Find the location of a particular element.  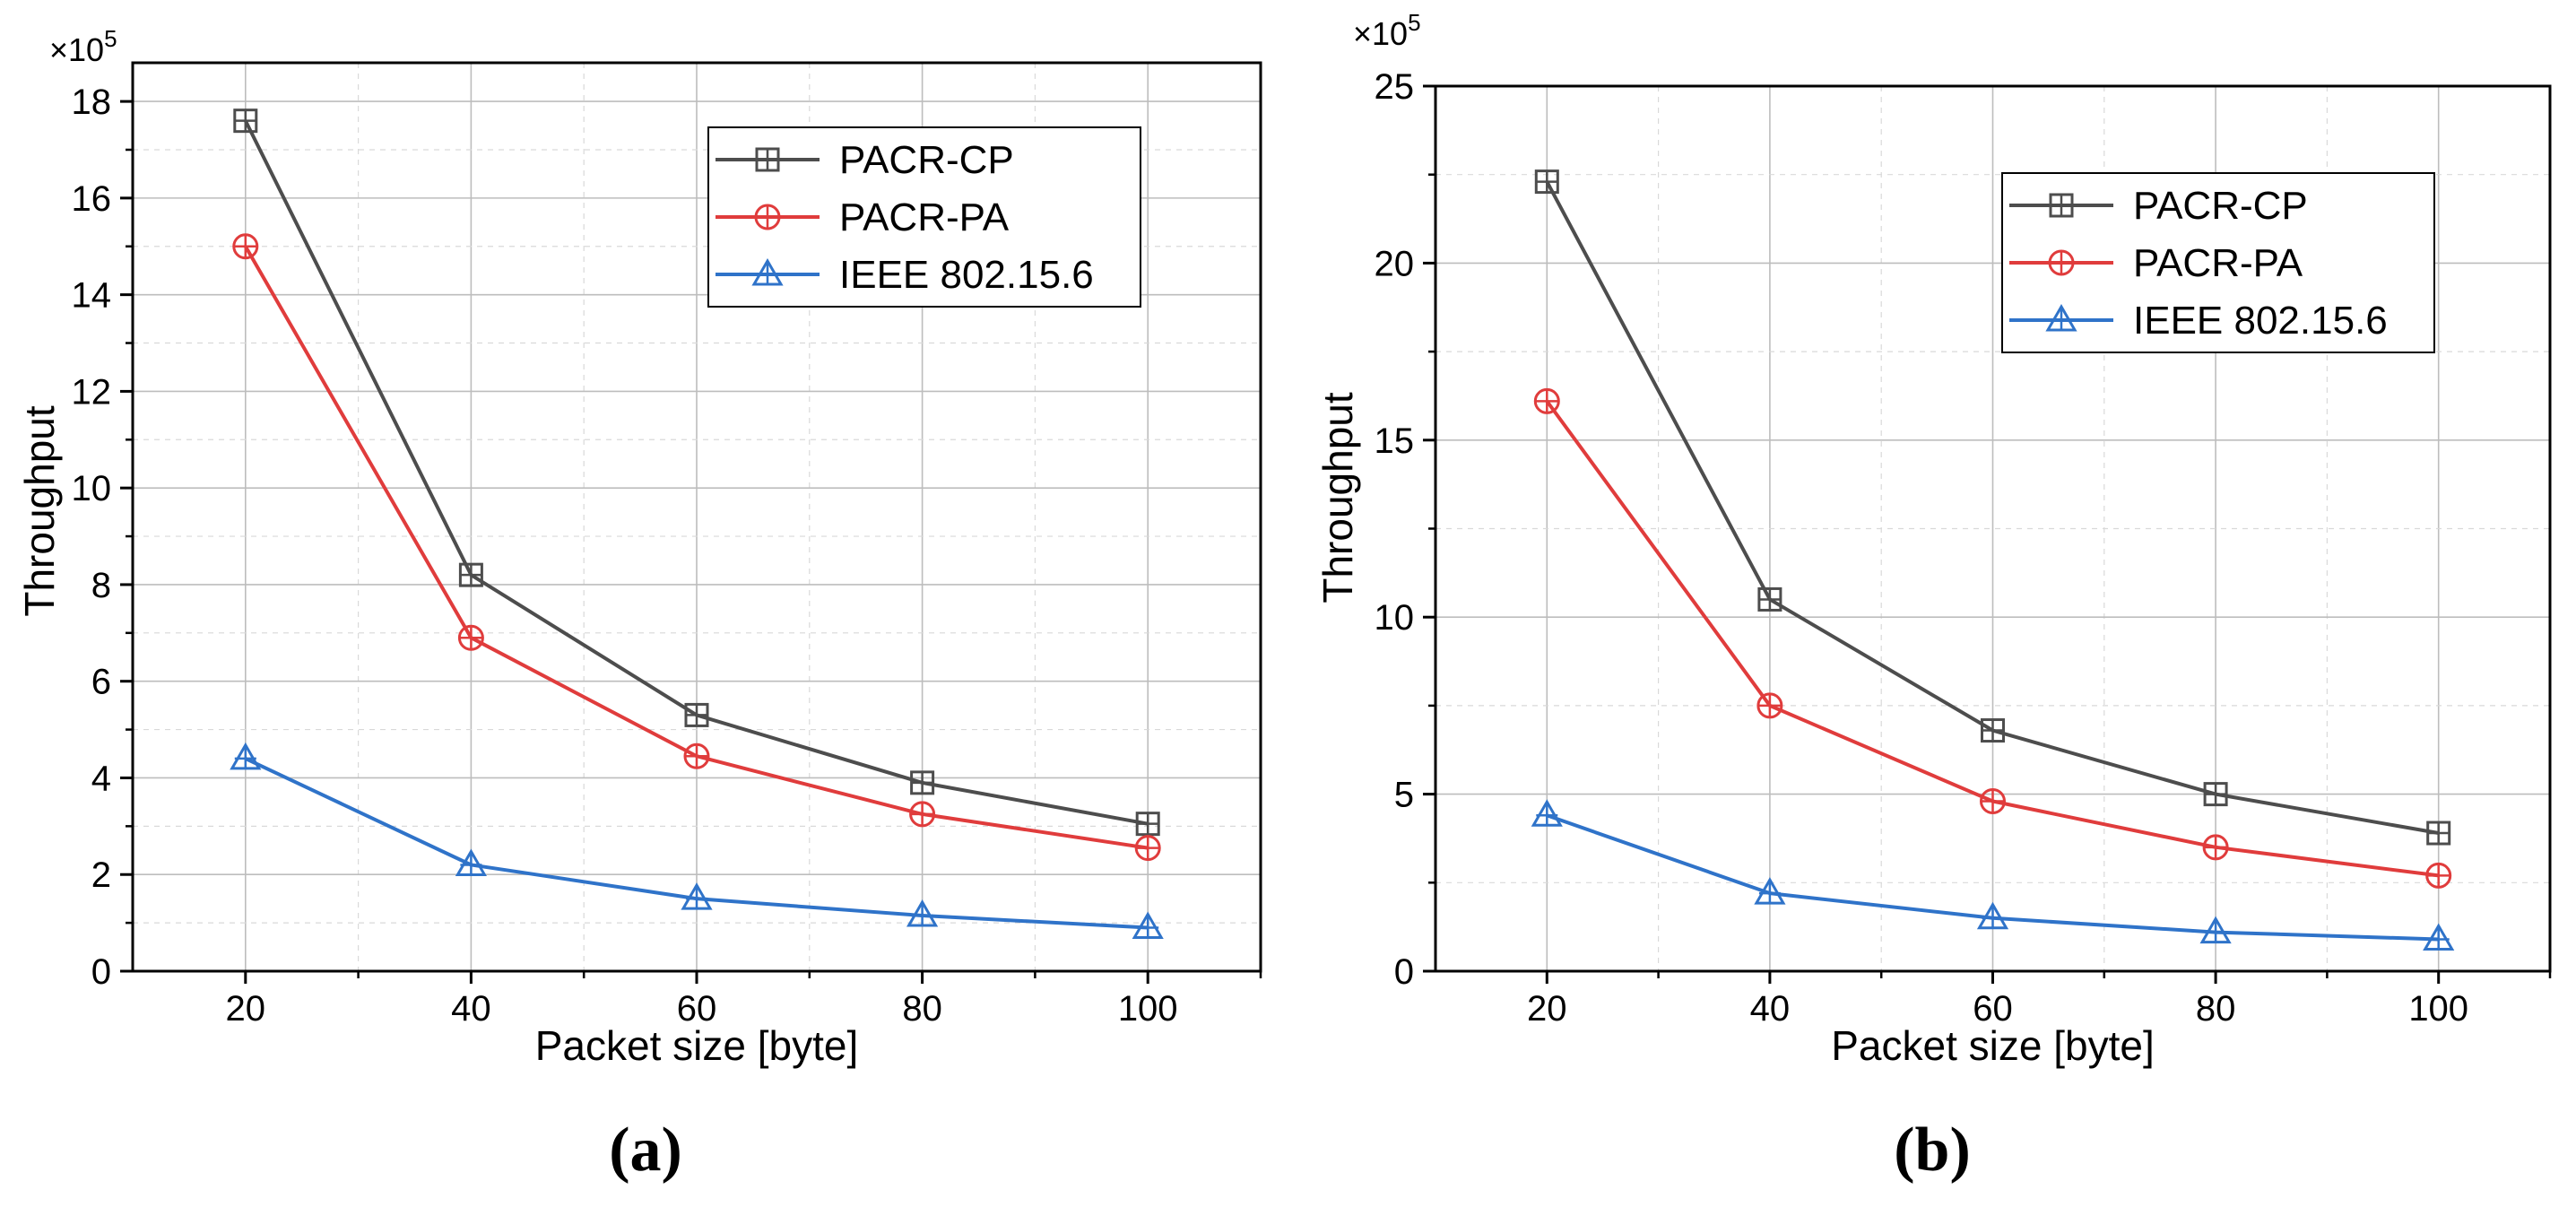

y-tick-label: 18 is located at coordinates (92, 102).